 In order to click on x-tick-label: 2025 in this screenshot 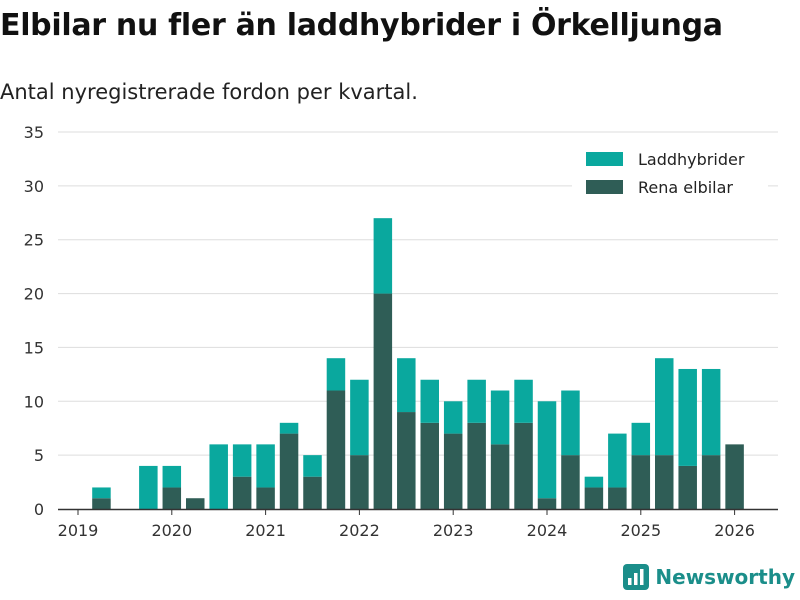, I will do `click(640, 530)`.